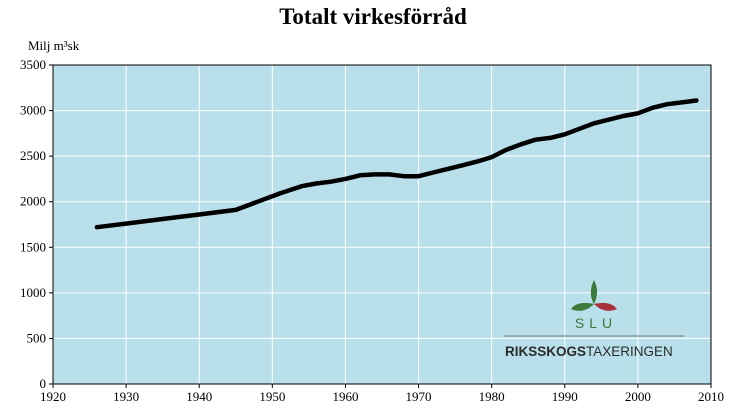 The image size is (746, 419). What do you see at coordinates (53, 396) in the screenshot?
I see `x-tick-label: 1920` at bounding box center [53, 396].